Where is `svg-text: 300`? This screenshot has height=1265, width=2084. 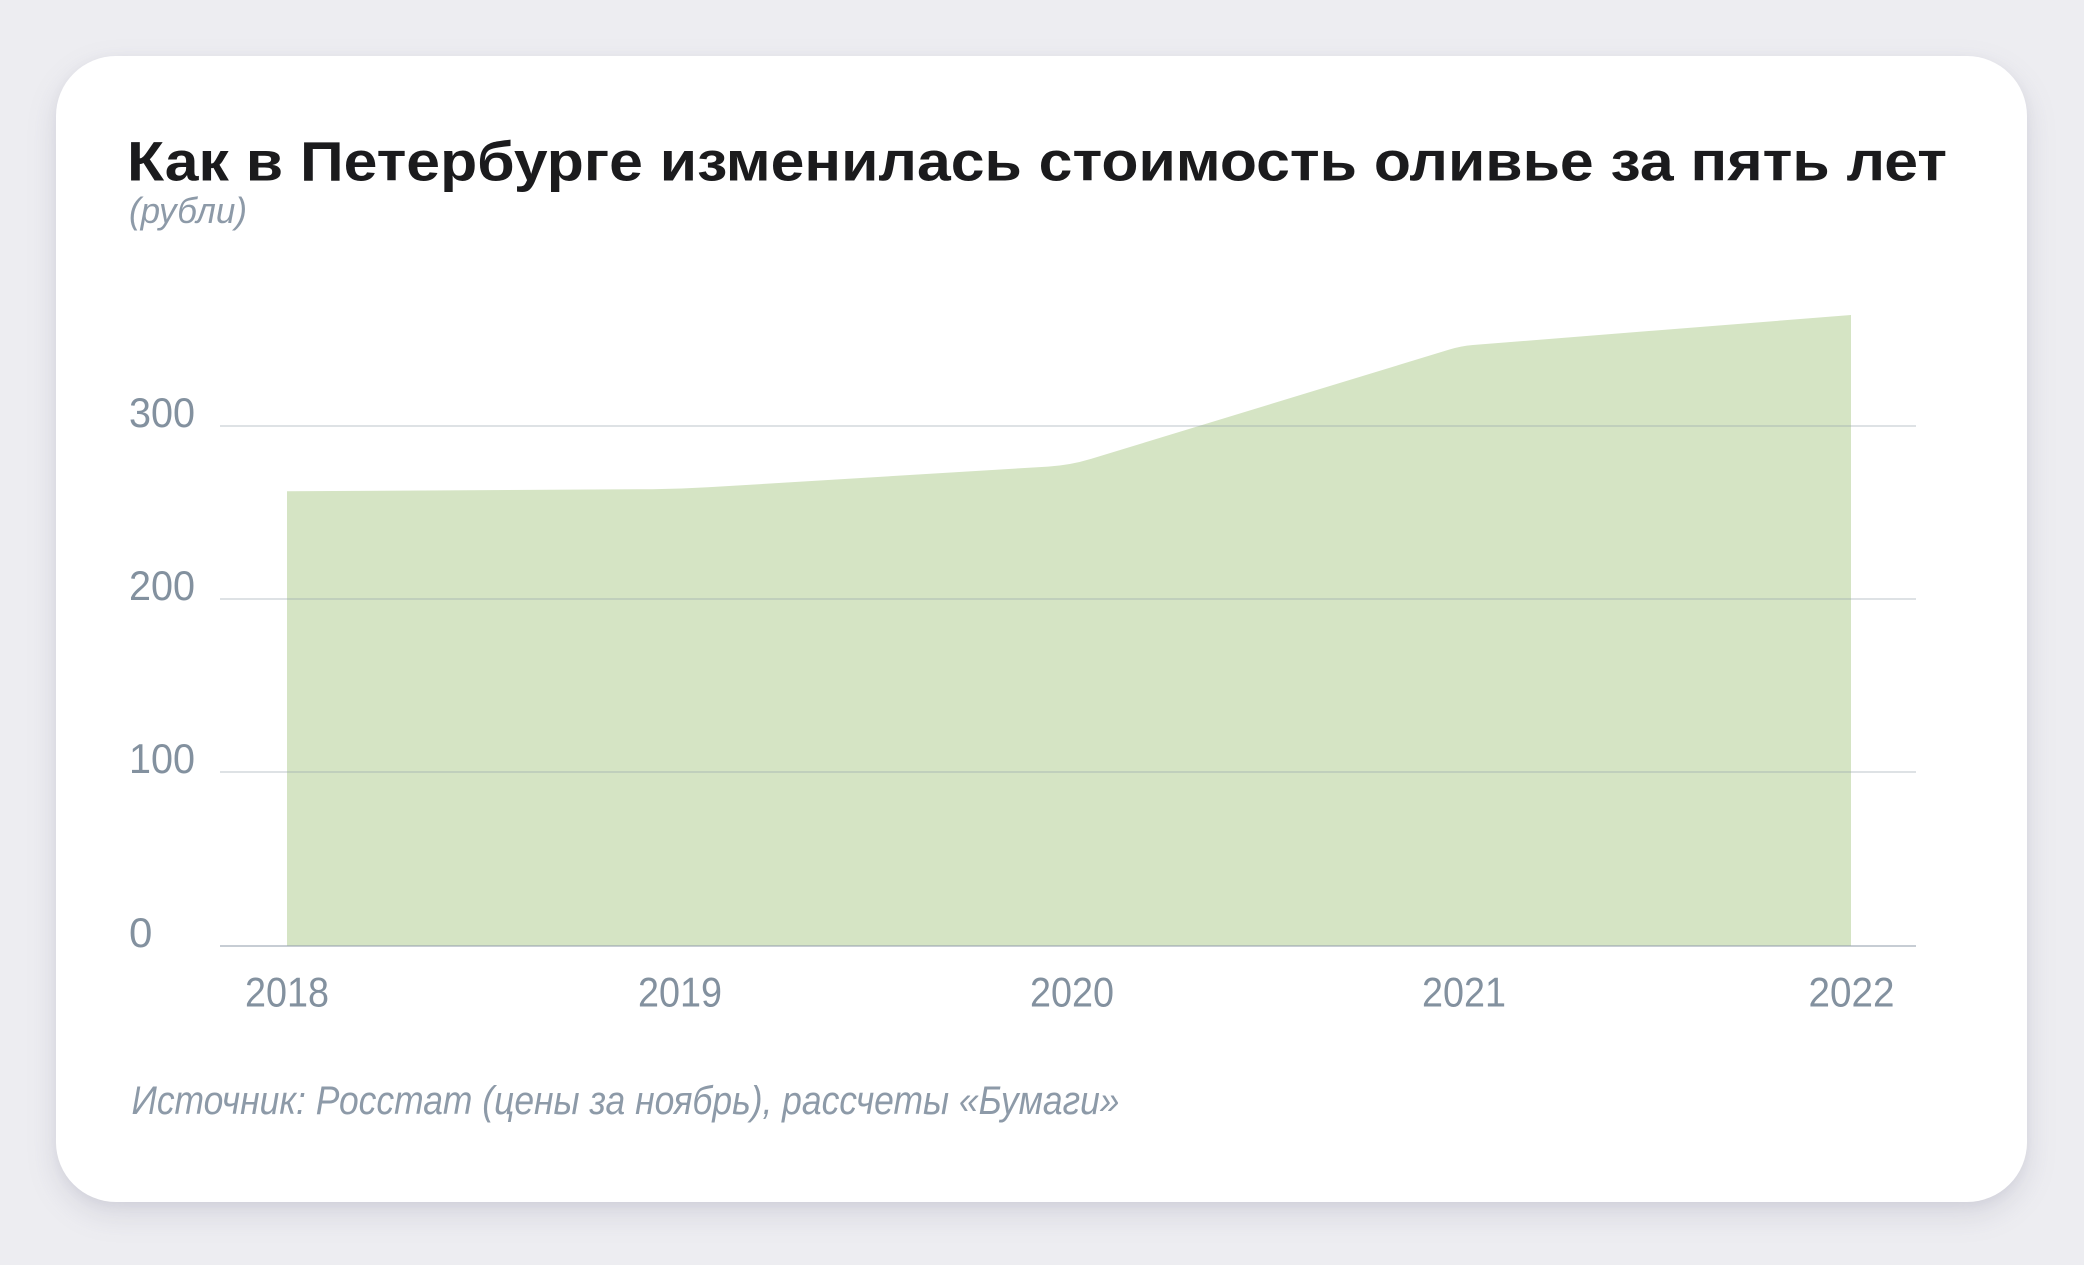 svg-text: 300 is located at coordinates (162, 412).